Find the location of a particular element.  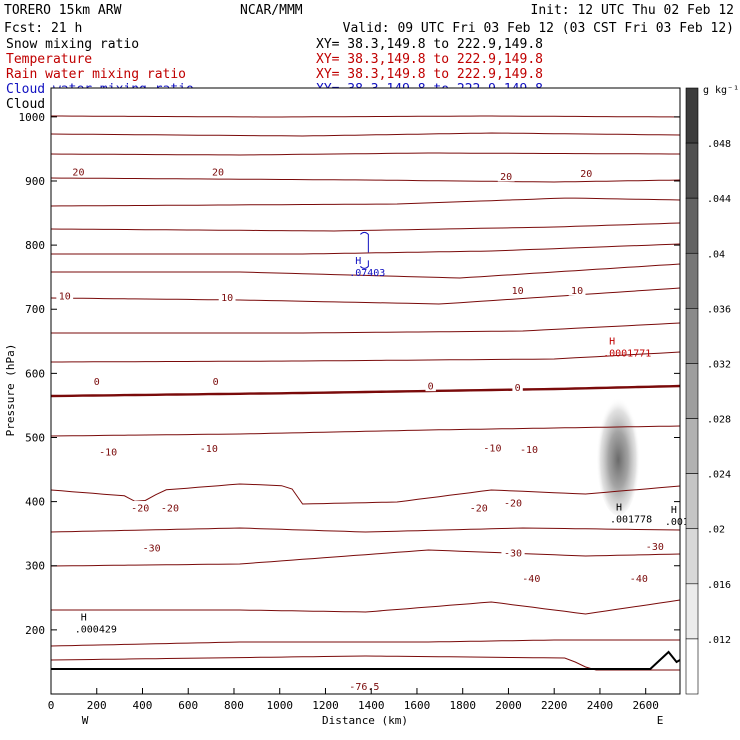

x-axis-label: Distance (km) is located at coordinates (365, 720).